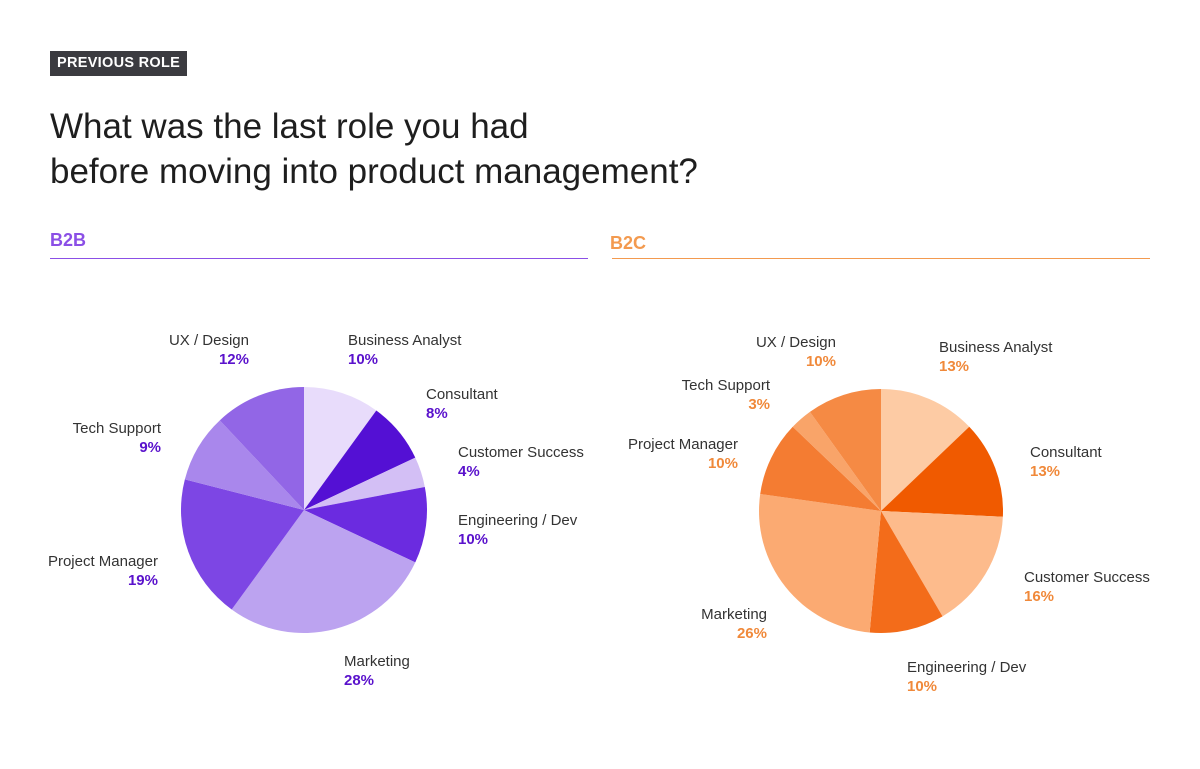 The image size is (1200, 769). I want to click on b2c-value-marketing: 26%, so click(752, 633).